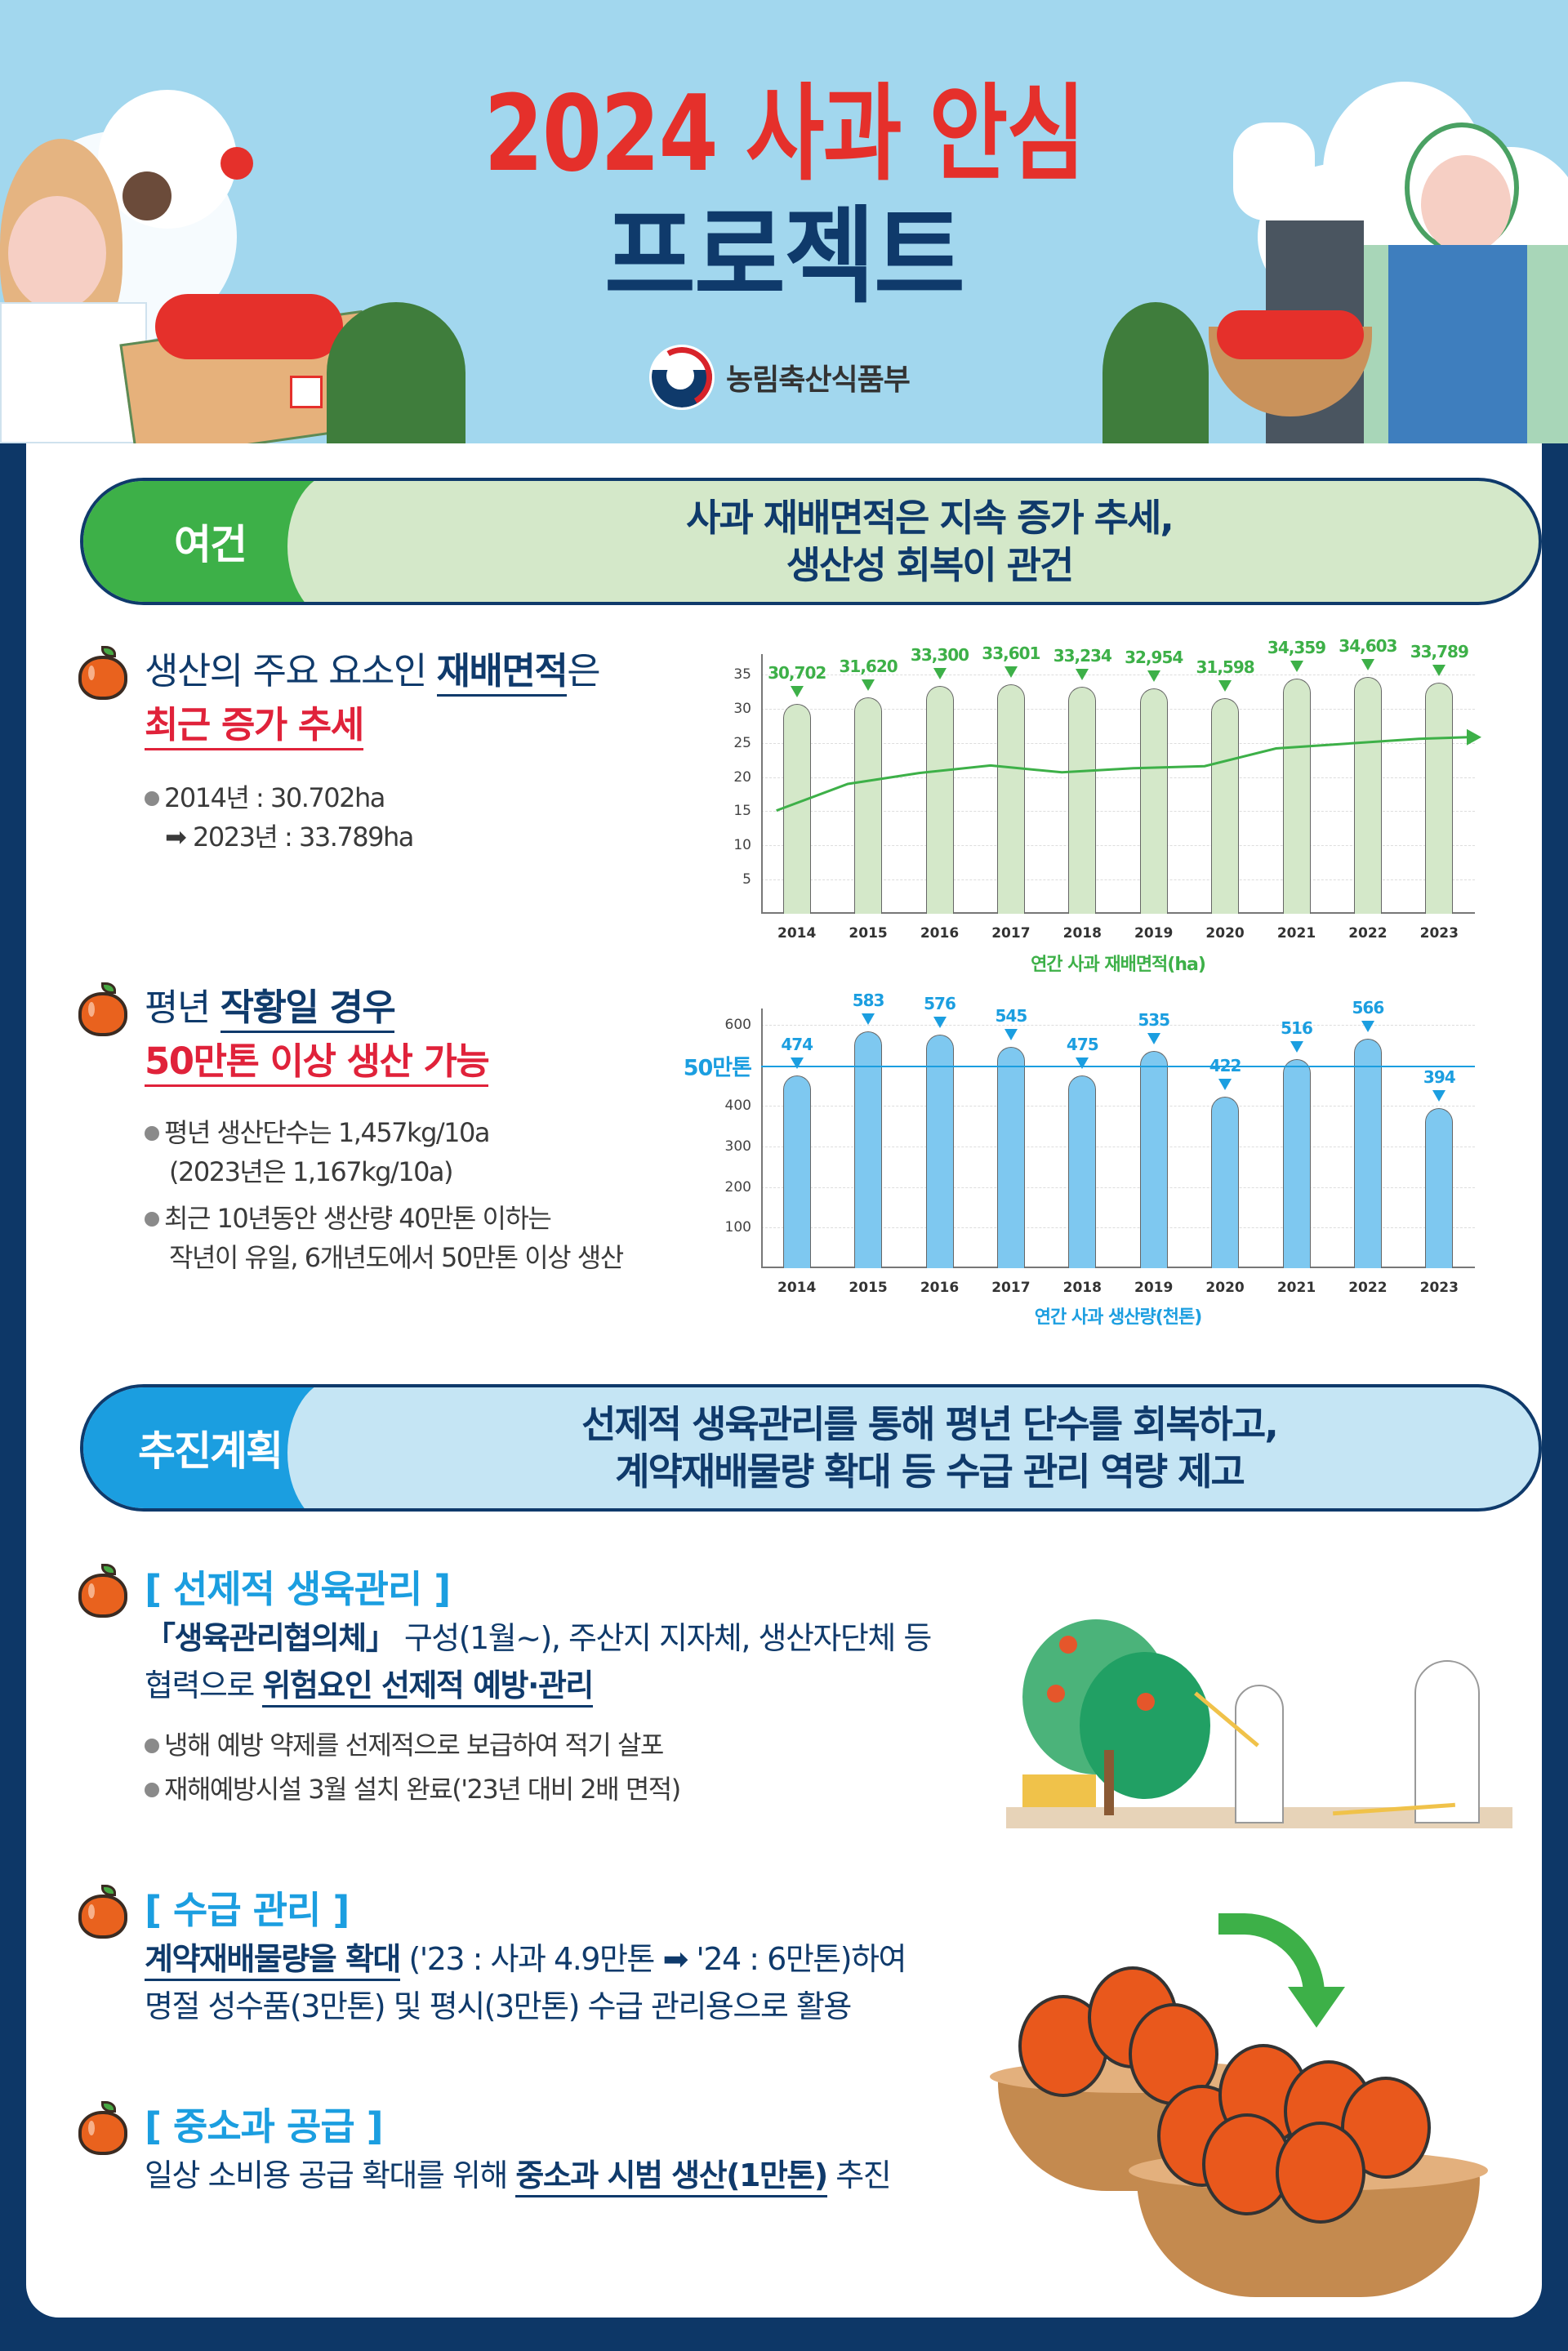 The width and height of the screenshot is (1568, 2351). Describe the element at coordinates (737, 1024) in the screenshot. I see `y-tick-label: 600` at that location.